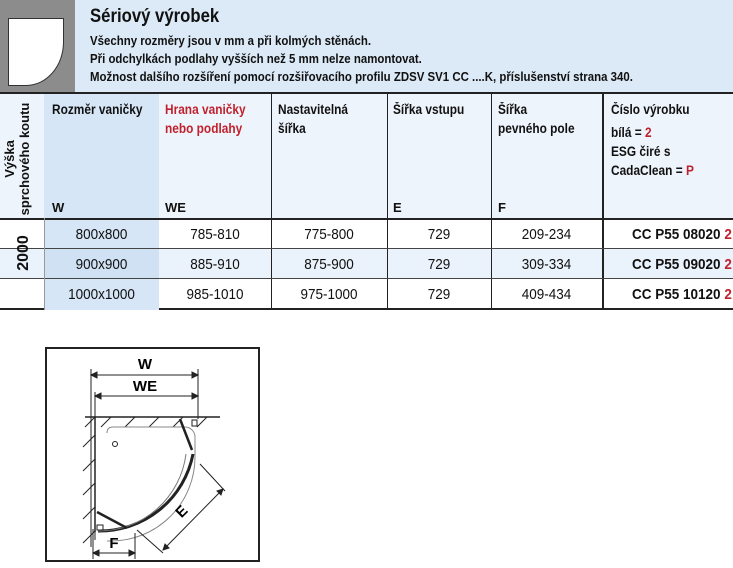 The height and width of the screenshot is (568, 733). Describe the element at coordinates (215, 264) in the screenshot. I see `cell-we: 885-910` at that location.